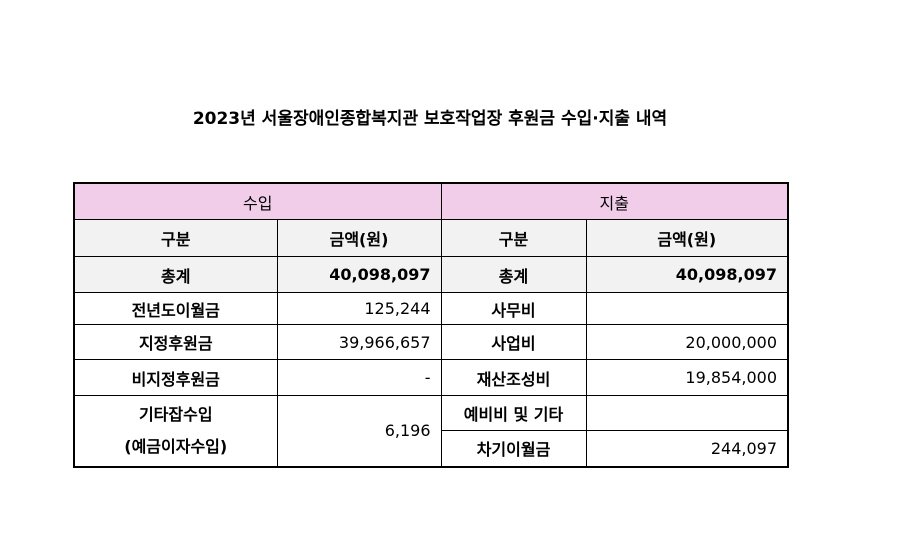 The width and height of the screenshot is (924, 559). I want to click on expense-label: 사무비, so click(513, 308).